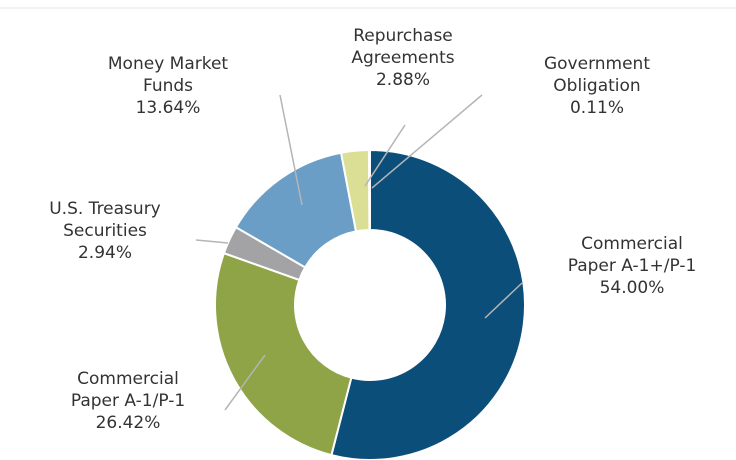 The image size is (736, 460). What do you see at coordinates (128, 423) in the screenshot?
I see `value-label: 26.42%` at bounding box center [128, 423].